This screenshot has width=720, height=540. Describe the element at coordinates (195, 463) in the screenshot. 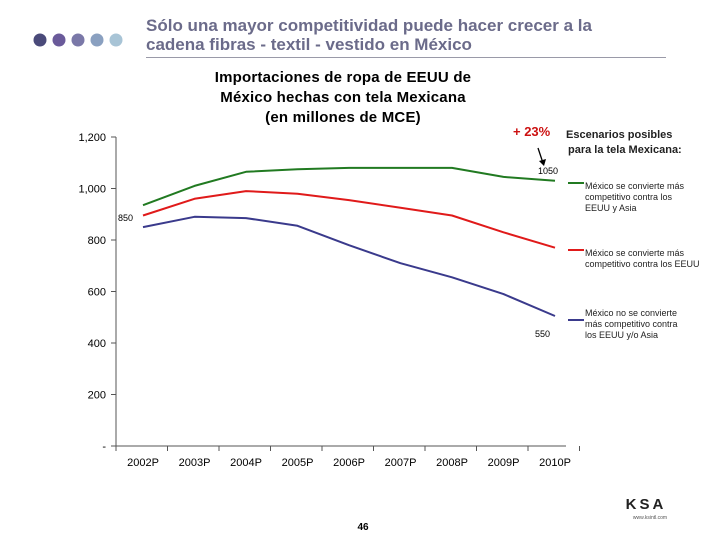

I see `x-tick-label: 2003P` at that location.